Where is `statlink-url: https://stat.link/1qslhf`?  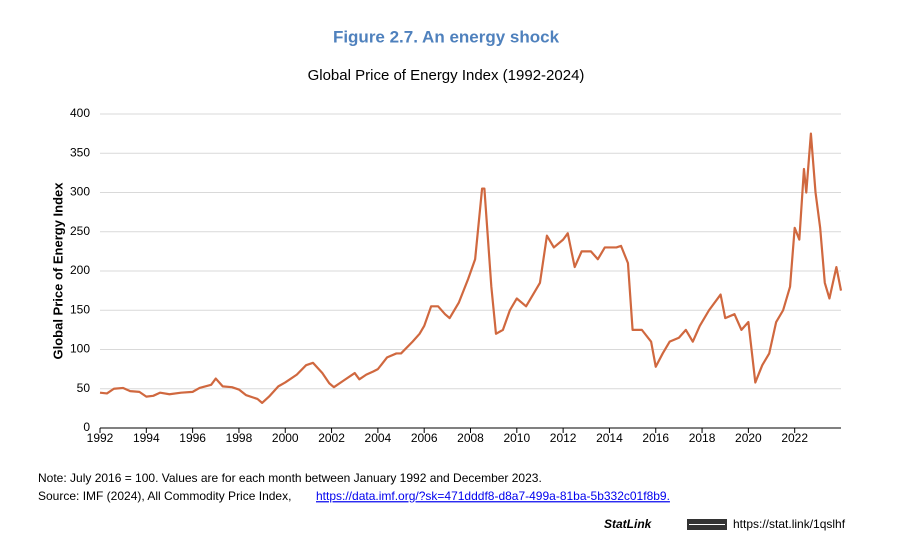
statlink-url: https://stat.link/1qslhf is located at coordinates (789, 524).